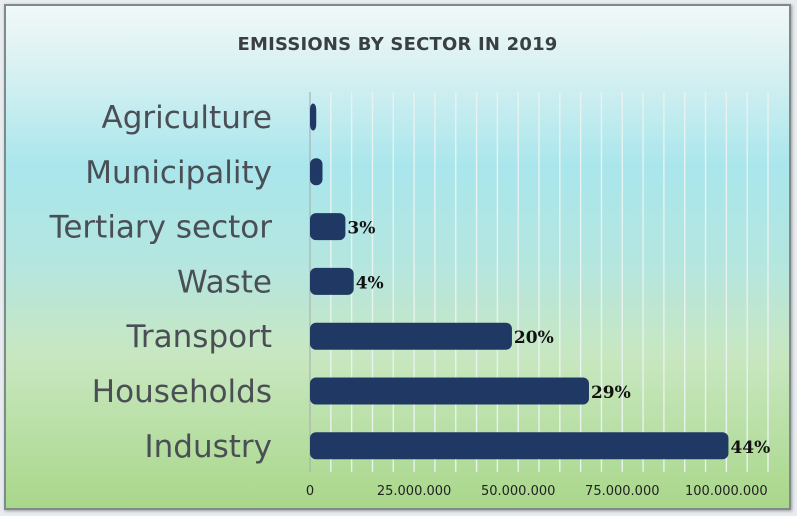 The image size is (797, 516). What do you see at coordinates (178, 173) in the screenshot?
I see `category-label: Municipality` at bounding box center [178, 173].